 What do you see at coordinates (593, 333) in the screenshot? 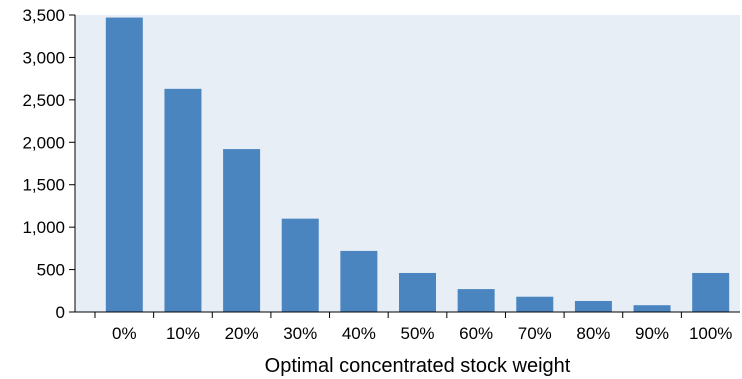
I see `x-tick-label: 80%` at bounding box center [593, 333].